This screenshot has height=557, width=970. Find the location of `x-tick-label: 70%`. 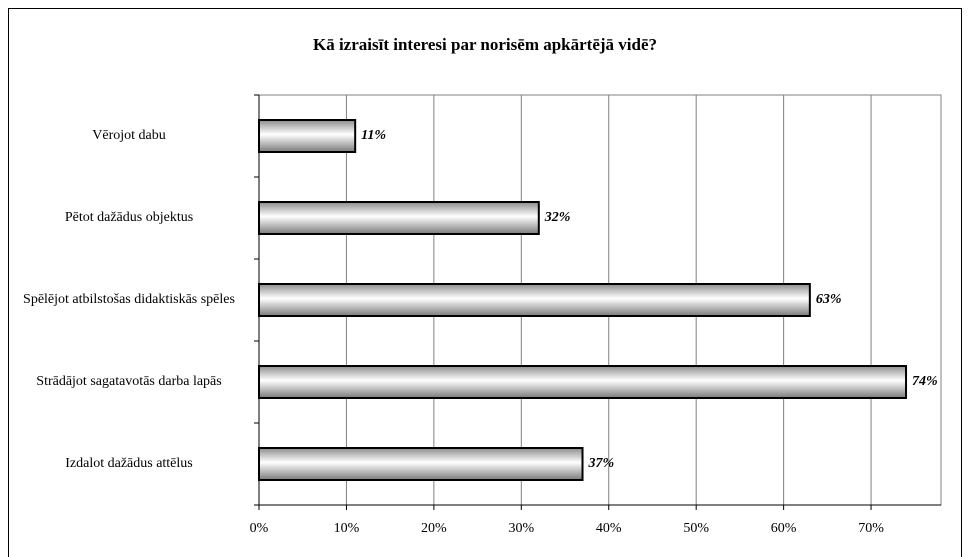

x-tick-label: 70% is located at coordinates (871, 528).